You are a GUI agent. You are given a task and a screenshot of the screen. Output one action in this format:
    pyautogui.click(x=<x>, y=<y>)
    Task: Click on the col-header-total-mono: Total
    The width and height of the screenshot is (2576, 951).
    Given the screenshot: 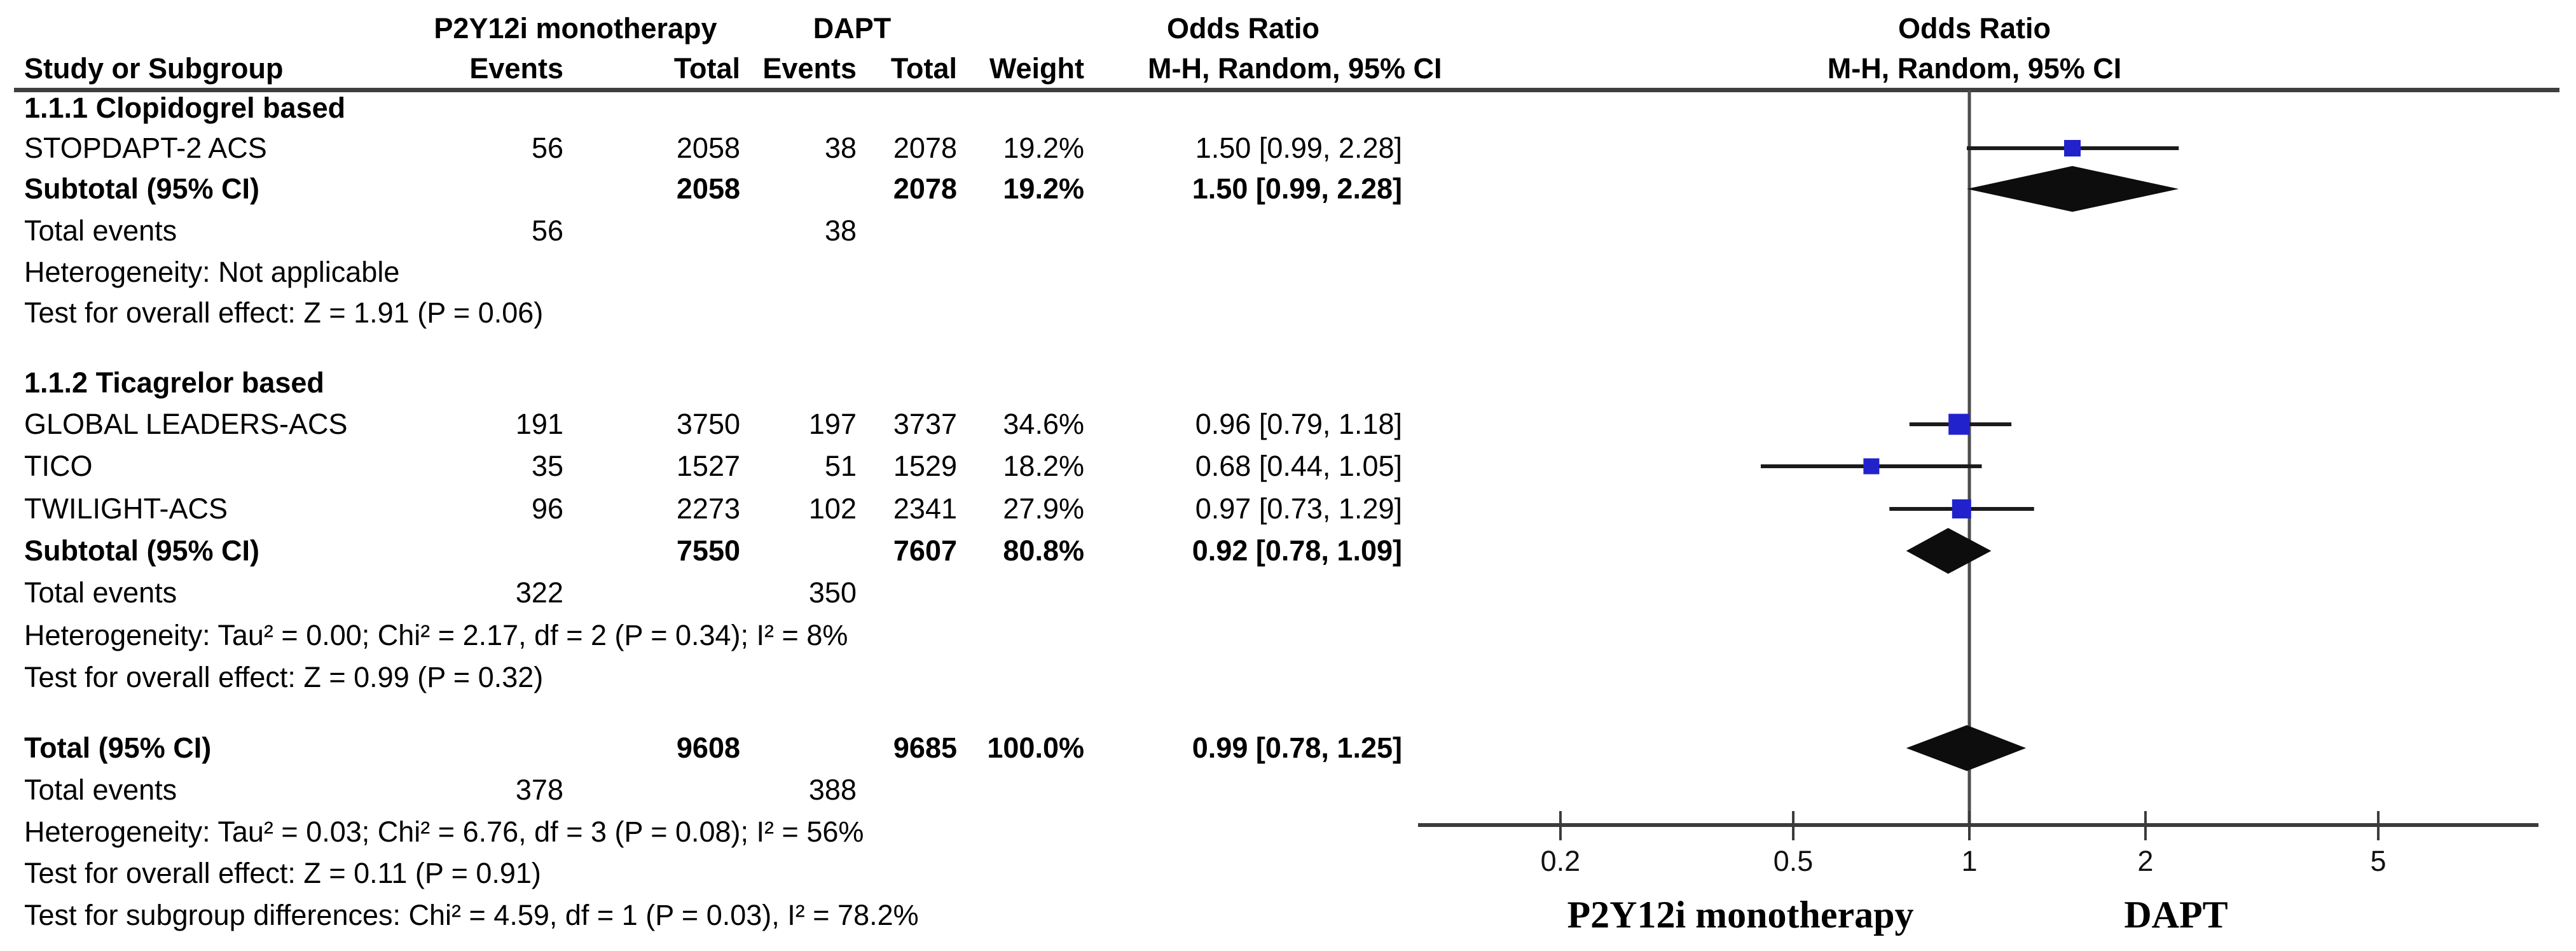 What is the action you would take?
    pyautogui.click(x=706, y=68)
    